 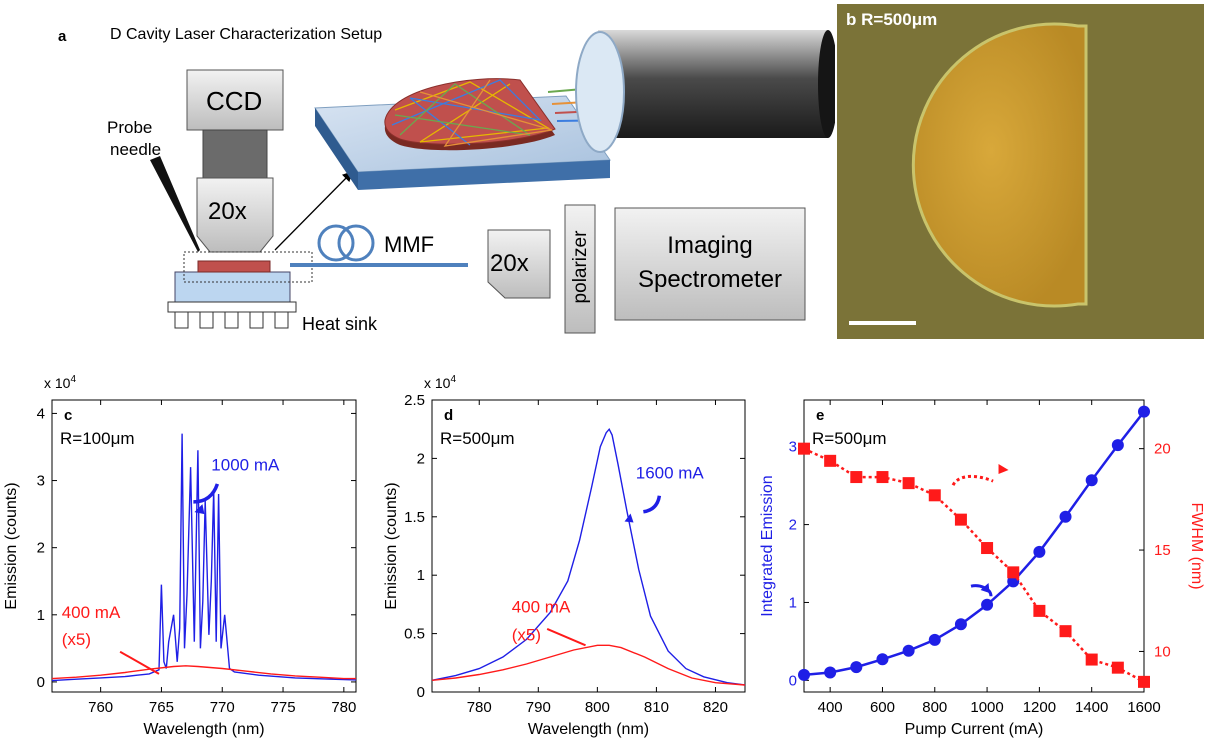 I want to click on scale-bar, so click(x=882, y=323).